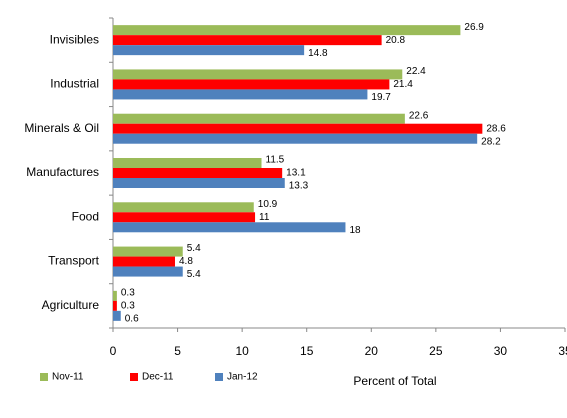 This screenshot has width=567, height=418. What do you see at coordinates (242, 351) in the screenshot?
I see `x-tick-label: 10` at bounding box center [242, 351].